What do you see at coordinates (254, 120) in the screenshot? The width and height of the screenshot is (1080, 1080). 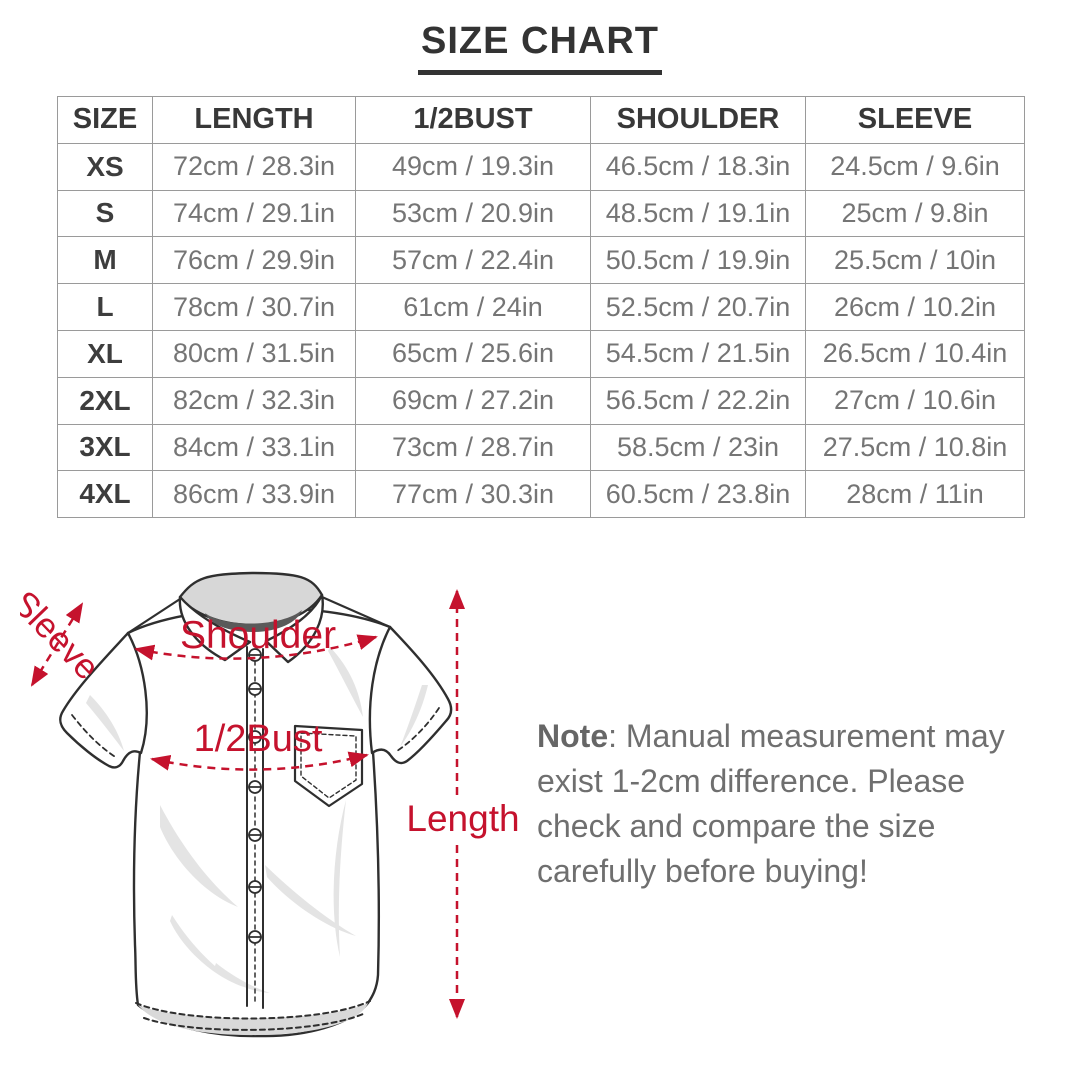 I see `column-header-length: LENGTH` at bounding box center [254, 120].